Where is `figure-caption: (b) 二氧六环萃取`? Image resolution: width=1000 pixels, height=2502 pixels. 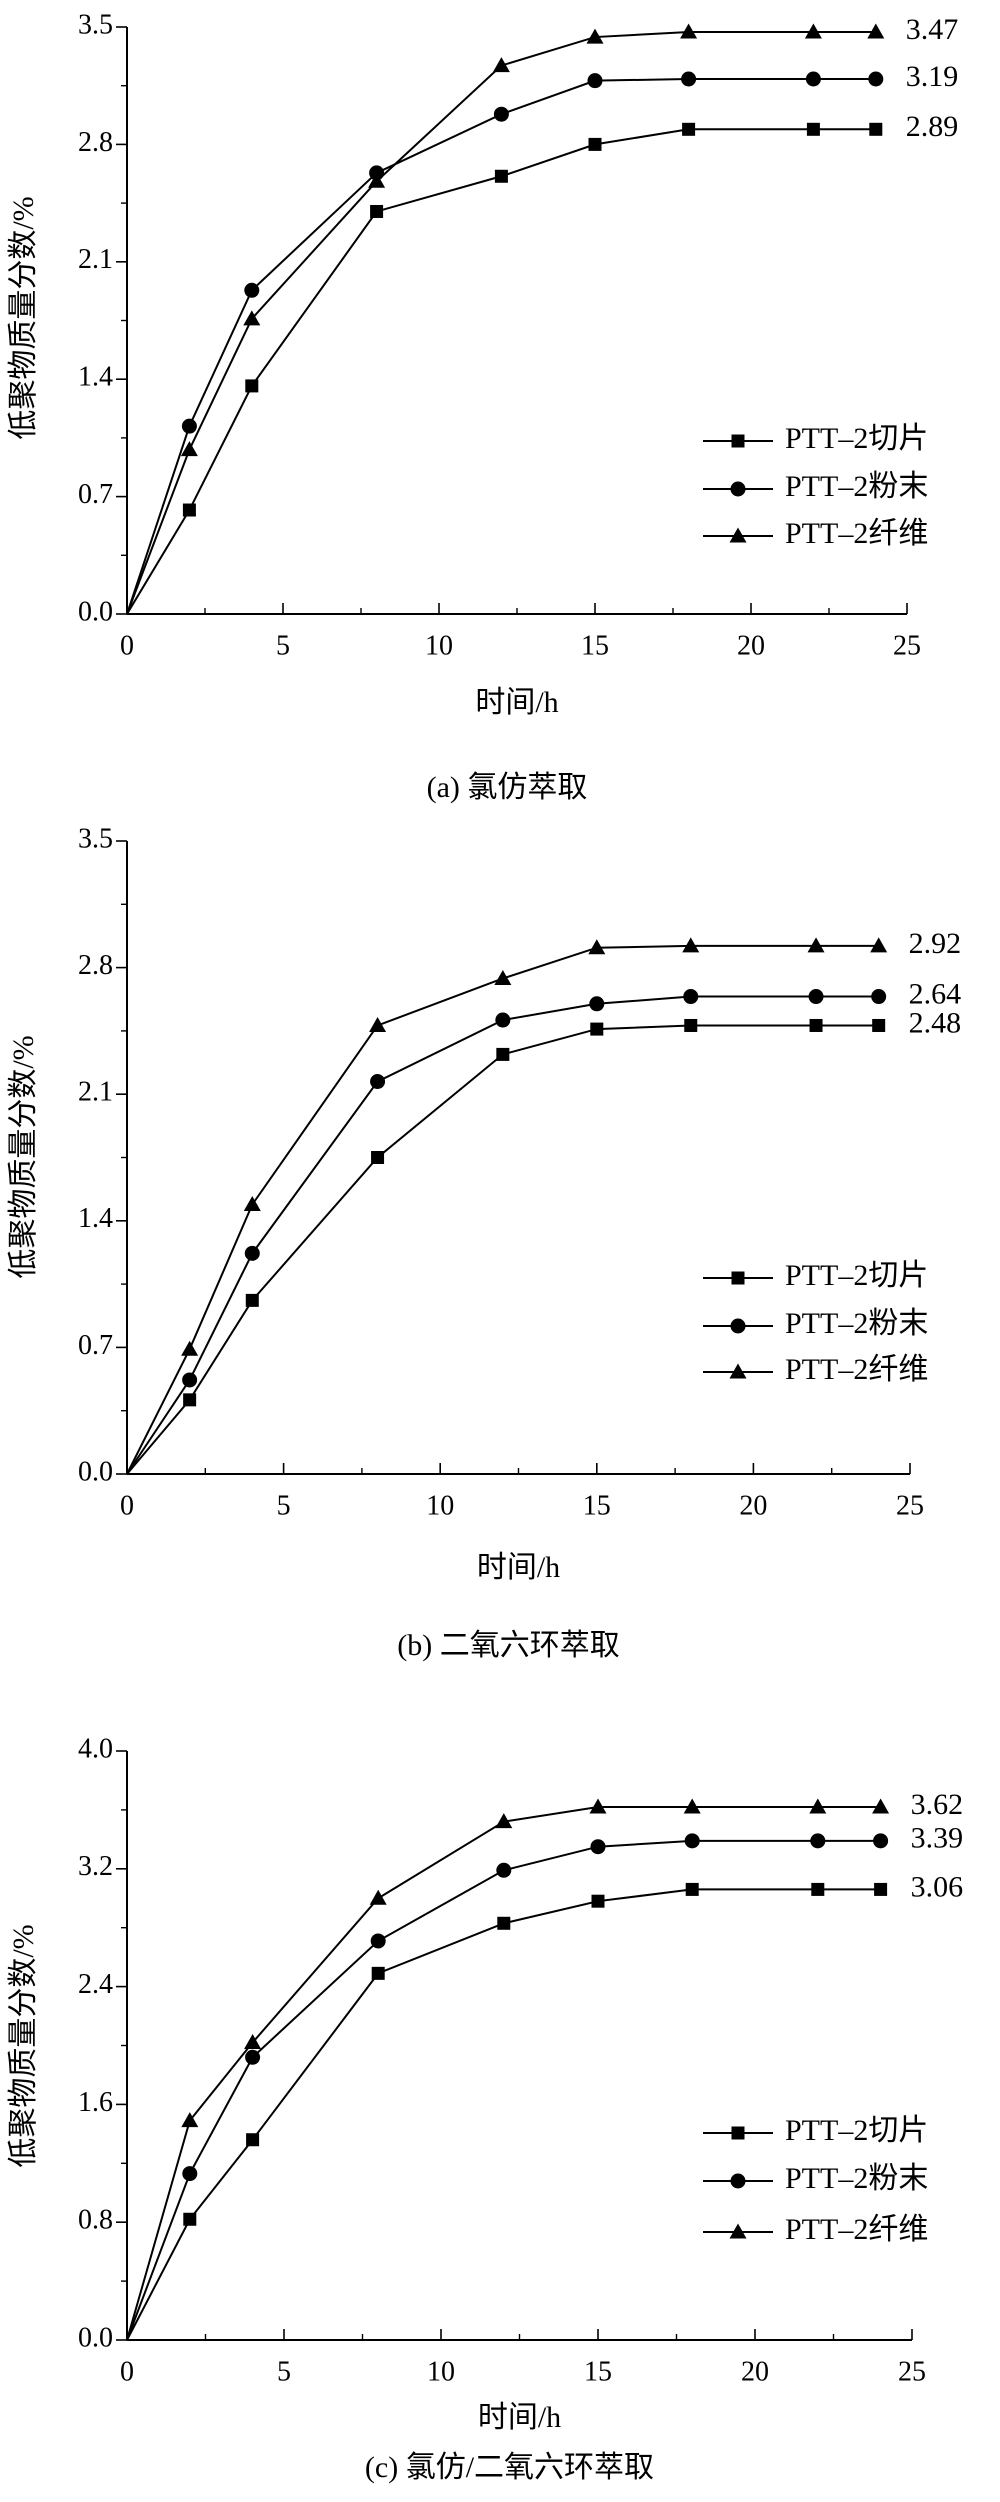 figure-caption: (b) 二氧六环萃取 is located at coordinates (508, 1645).